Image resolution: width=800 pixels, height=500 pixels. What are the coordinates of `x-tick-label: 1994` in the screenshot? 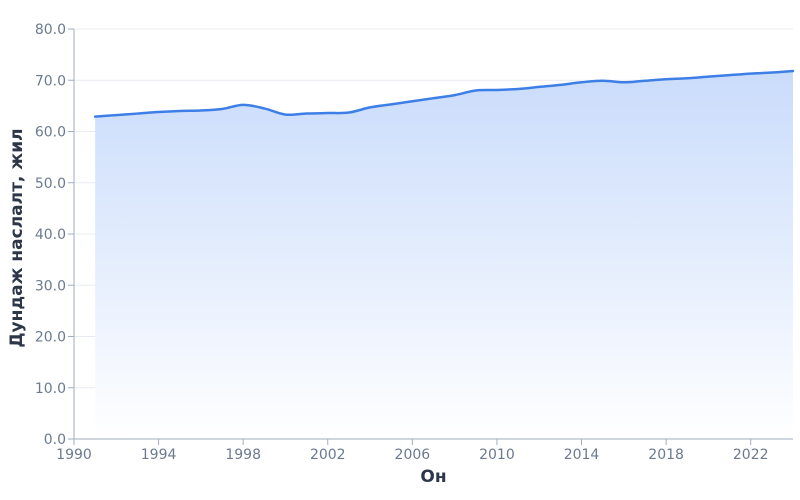 It's located at (159, 455).